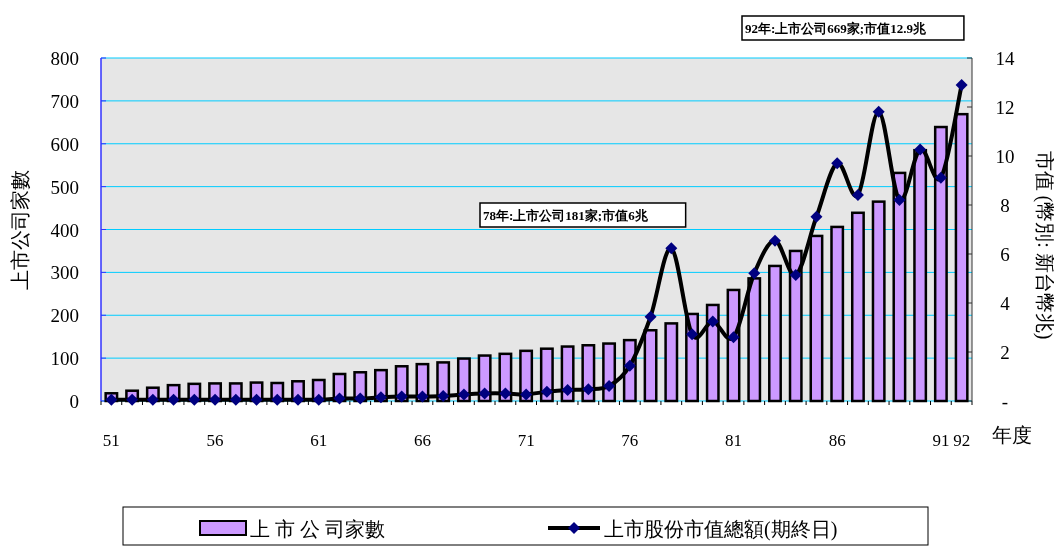 Image resolution: width=1054 pixels, height=547 pixels. Describe the element at coordinates (319, 440) in the screenshot. I see `x-tick-label: 61` at that location.